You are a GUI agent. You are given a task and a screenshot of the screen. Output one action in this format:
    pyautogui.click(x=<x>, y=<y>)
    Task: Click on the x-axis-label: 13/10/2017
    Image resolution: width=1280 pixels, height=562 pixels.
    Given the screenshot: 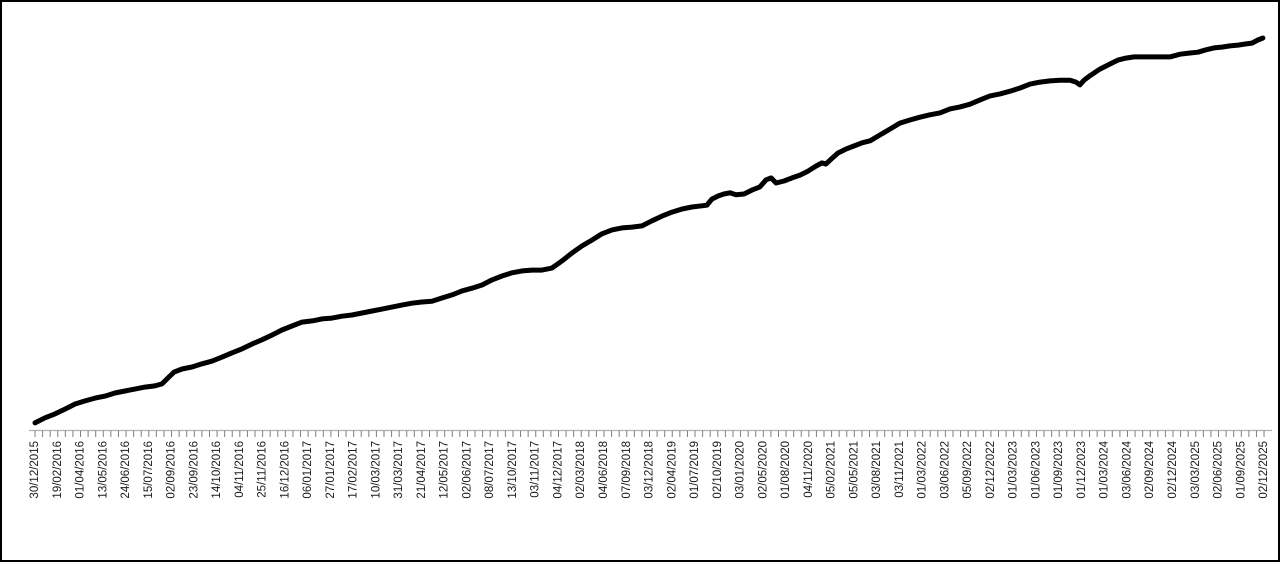 What is the action you would take?
    pyautogui.click(x=513, y=470)
    